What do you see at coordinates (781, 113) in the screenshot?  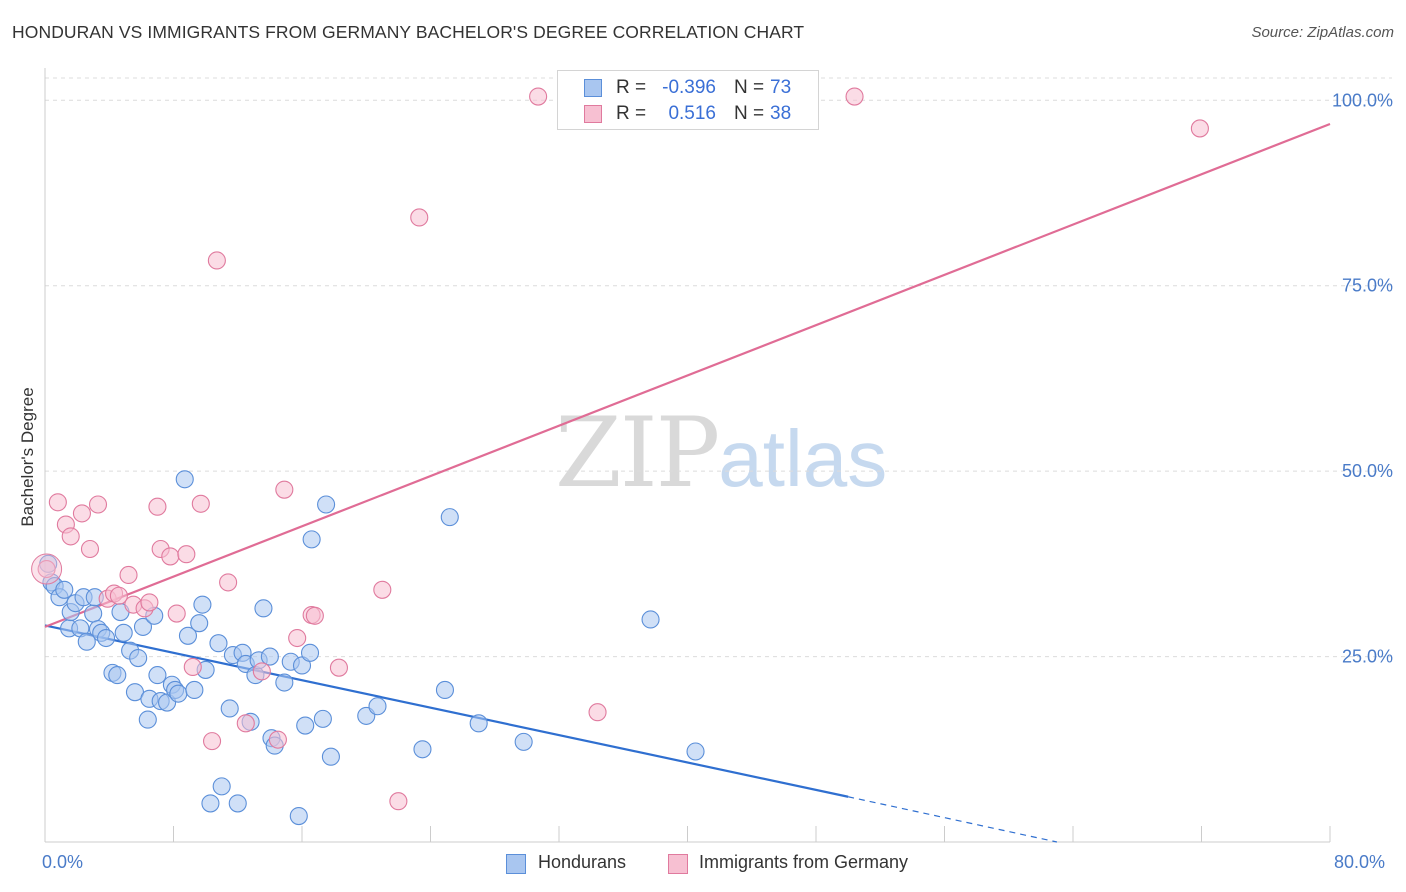 I see `legend-n-value: 38` at bounding box center [781, 113].